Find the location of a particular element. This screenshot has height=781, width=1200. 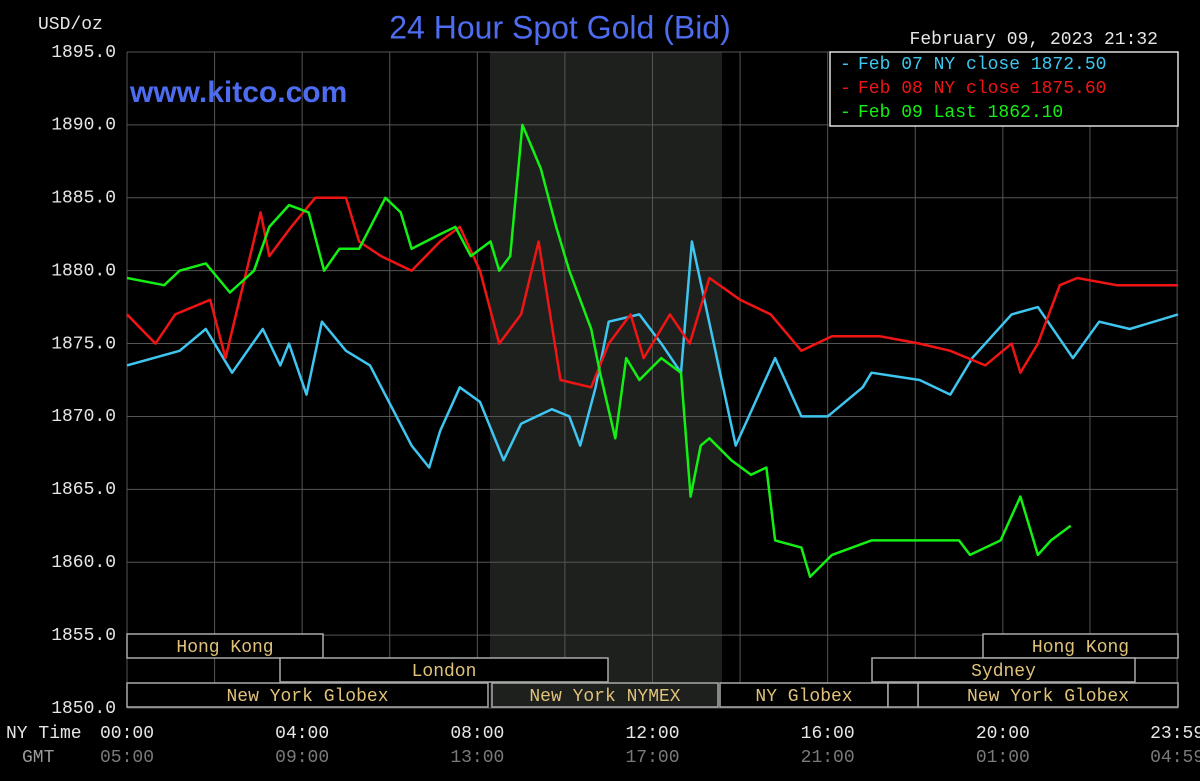

x2-tick-label: 17:00 is located at coordinates (652, 758).